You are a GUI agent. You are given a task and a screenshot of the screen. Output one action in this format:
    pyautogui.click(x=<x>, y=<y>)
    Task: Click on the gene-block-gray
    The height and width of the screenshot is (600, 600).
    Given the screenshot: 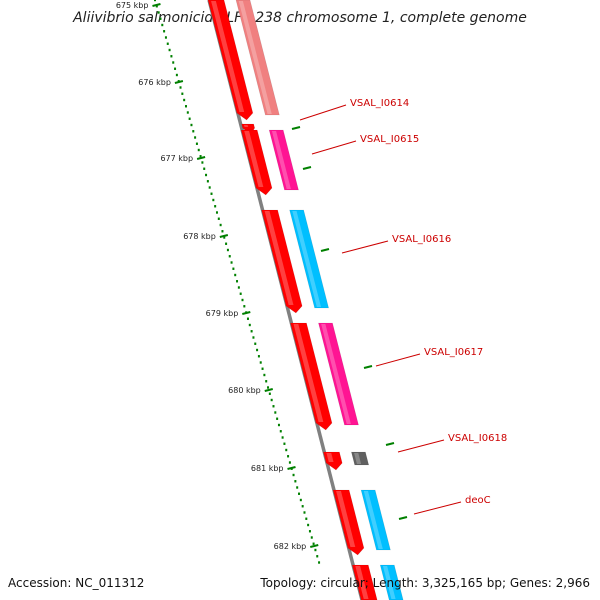 What is the action you would take?
    pyautogui.click(x=360, y=458)
    